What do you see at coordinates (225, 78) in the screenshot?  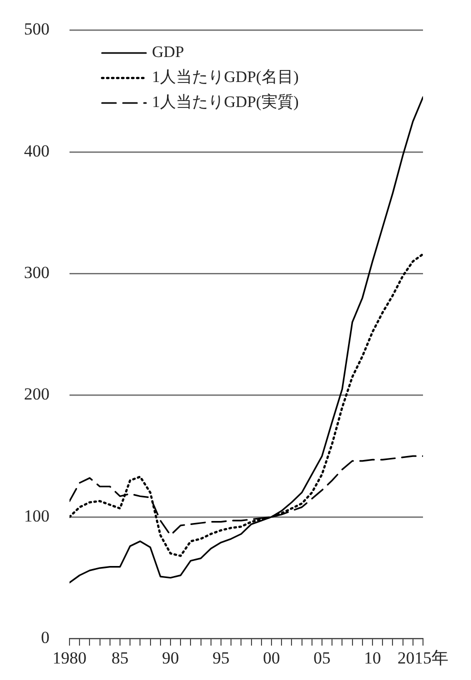 I see `legend-label: 1人当たりGDP(名目)` at bounding box center [225, 78].